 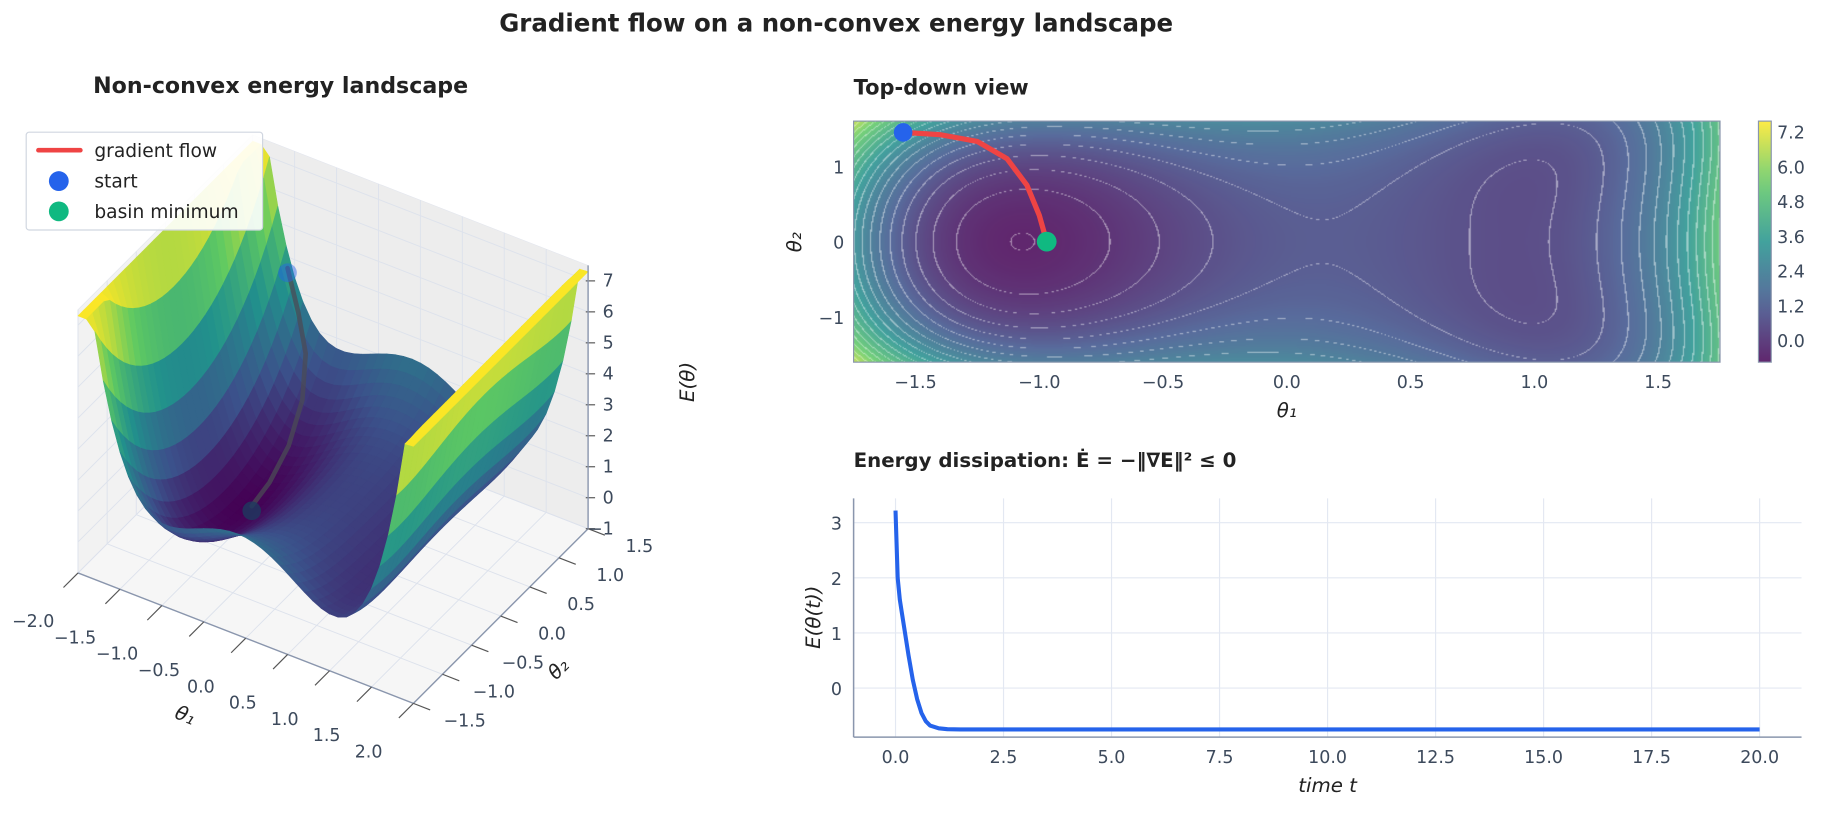 What do you see at coordinates (1327, 758) in the screenshot?
I see `energy-x-tick-label: 10.0` at bounding box center [1327, 758].